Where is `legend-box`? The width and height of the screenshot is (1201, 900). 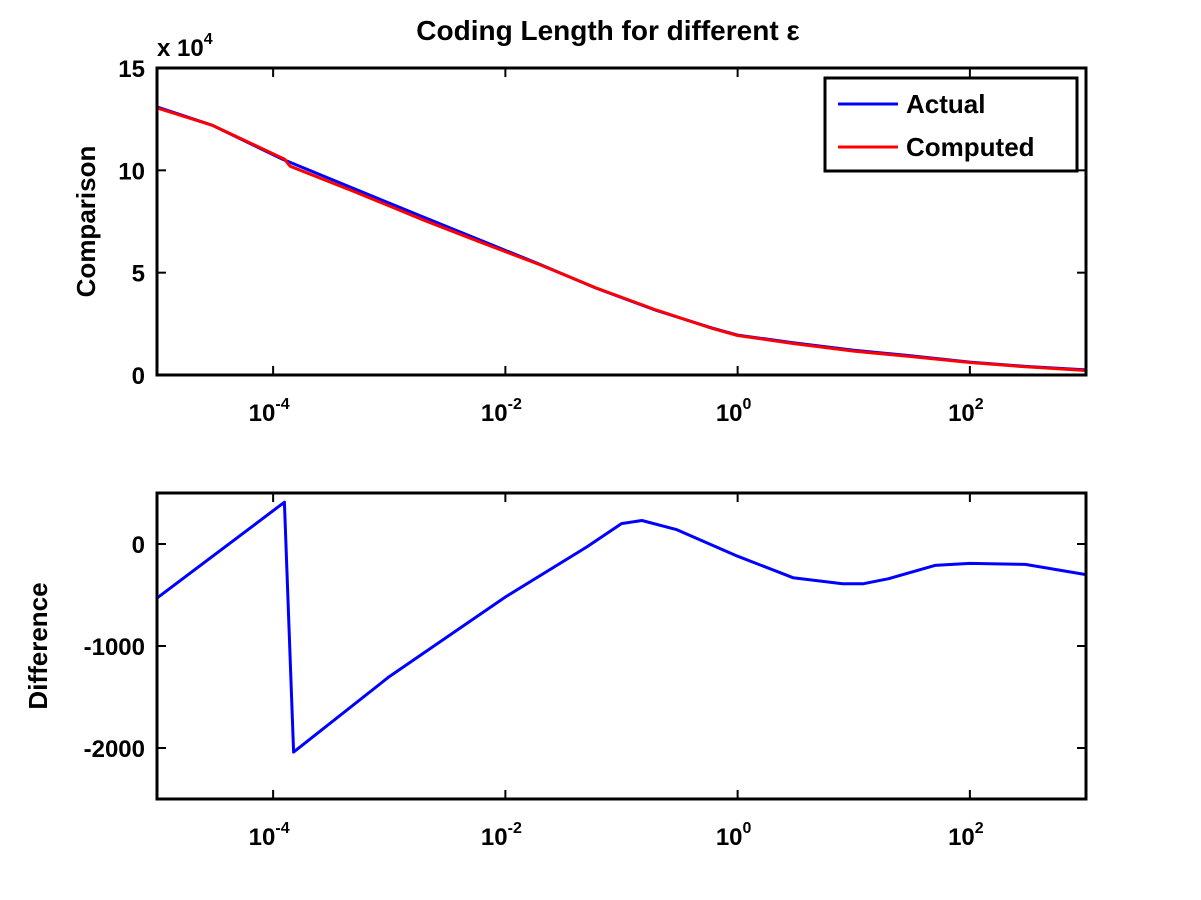
legend-box is located at coordinates (951, 124).